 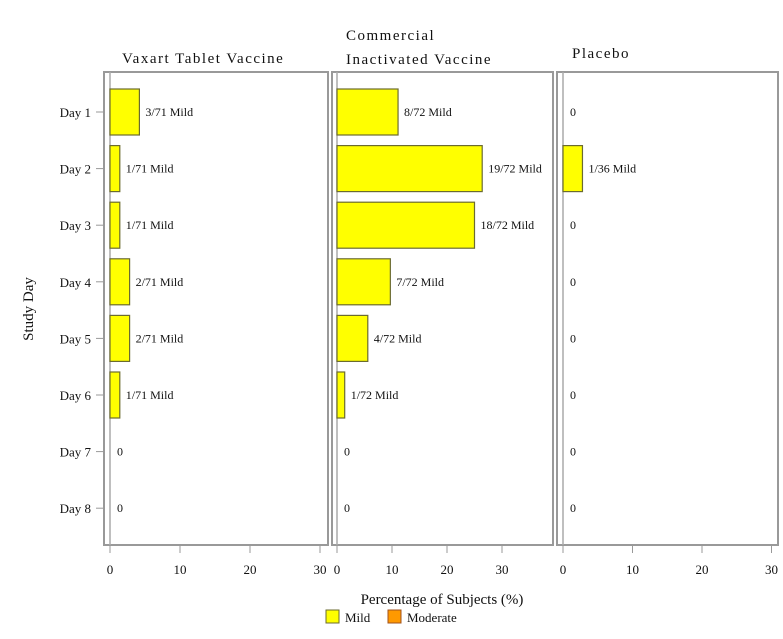 What do you see at coordinates (76, 282) in the screenshot?
I see `y-tick-label: Day 4` at bounding box center [76, 282].